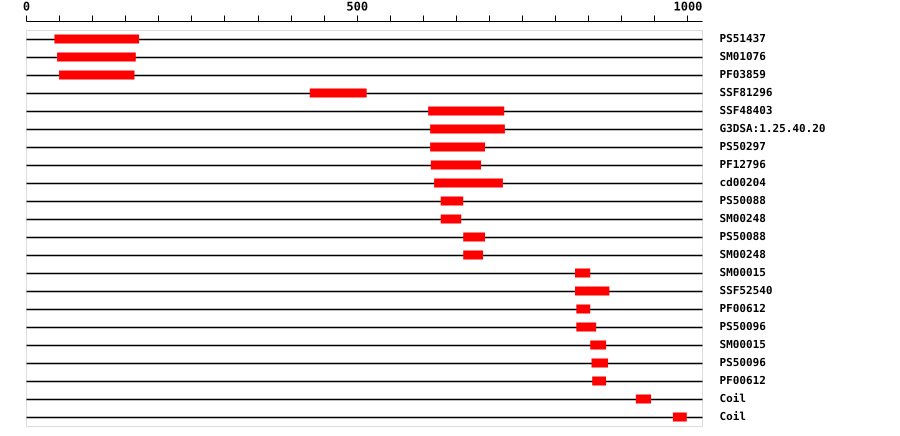  I want to click on y-tick-label: PS51437, so click(743, 38).